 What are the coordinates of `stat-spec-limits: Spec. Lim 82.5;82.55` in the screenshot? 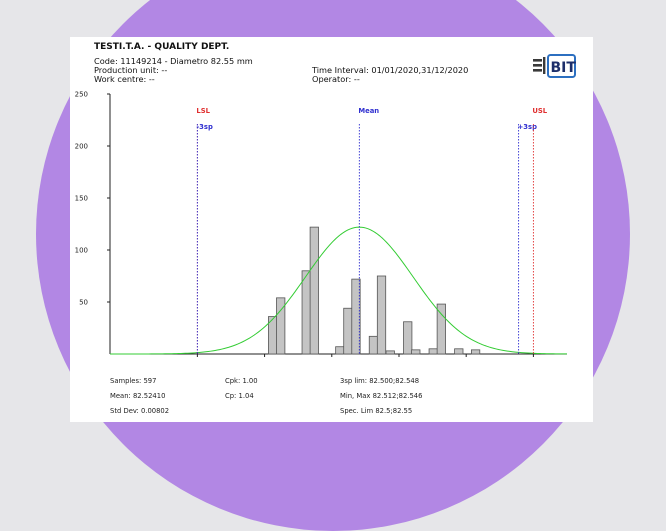 It's located at (376, 411).